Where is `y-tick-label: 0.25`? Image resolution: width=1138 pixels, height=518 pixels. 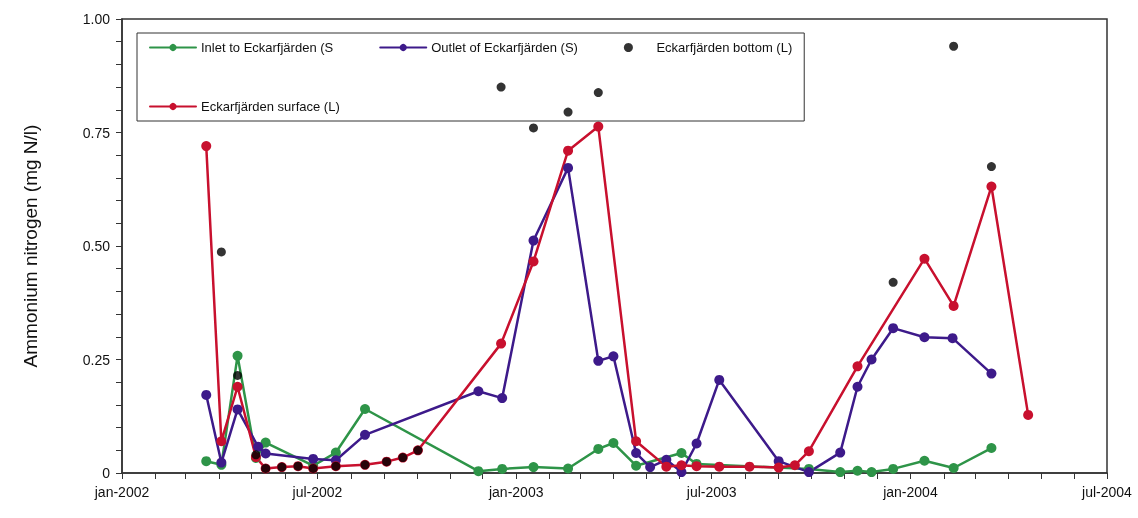 y-tick-label: 0.25 is located at coordinates (96, 359).